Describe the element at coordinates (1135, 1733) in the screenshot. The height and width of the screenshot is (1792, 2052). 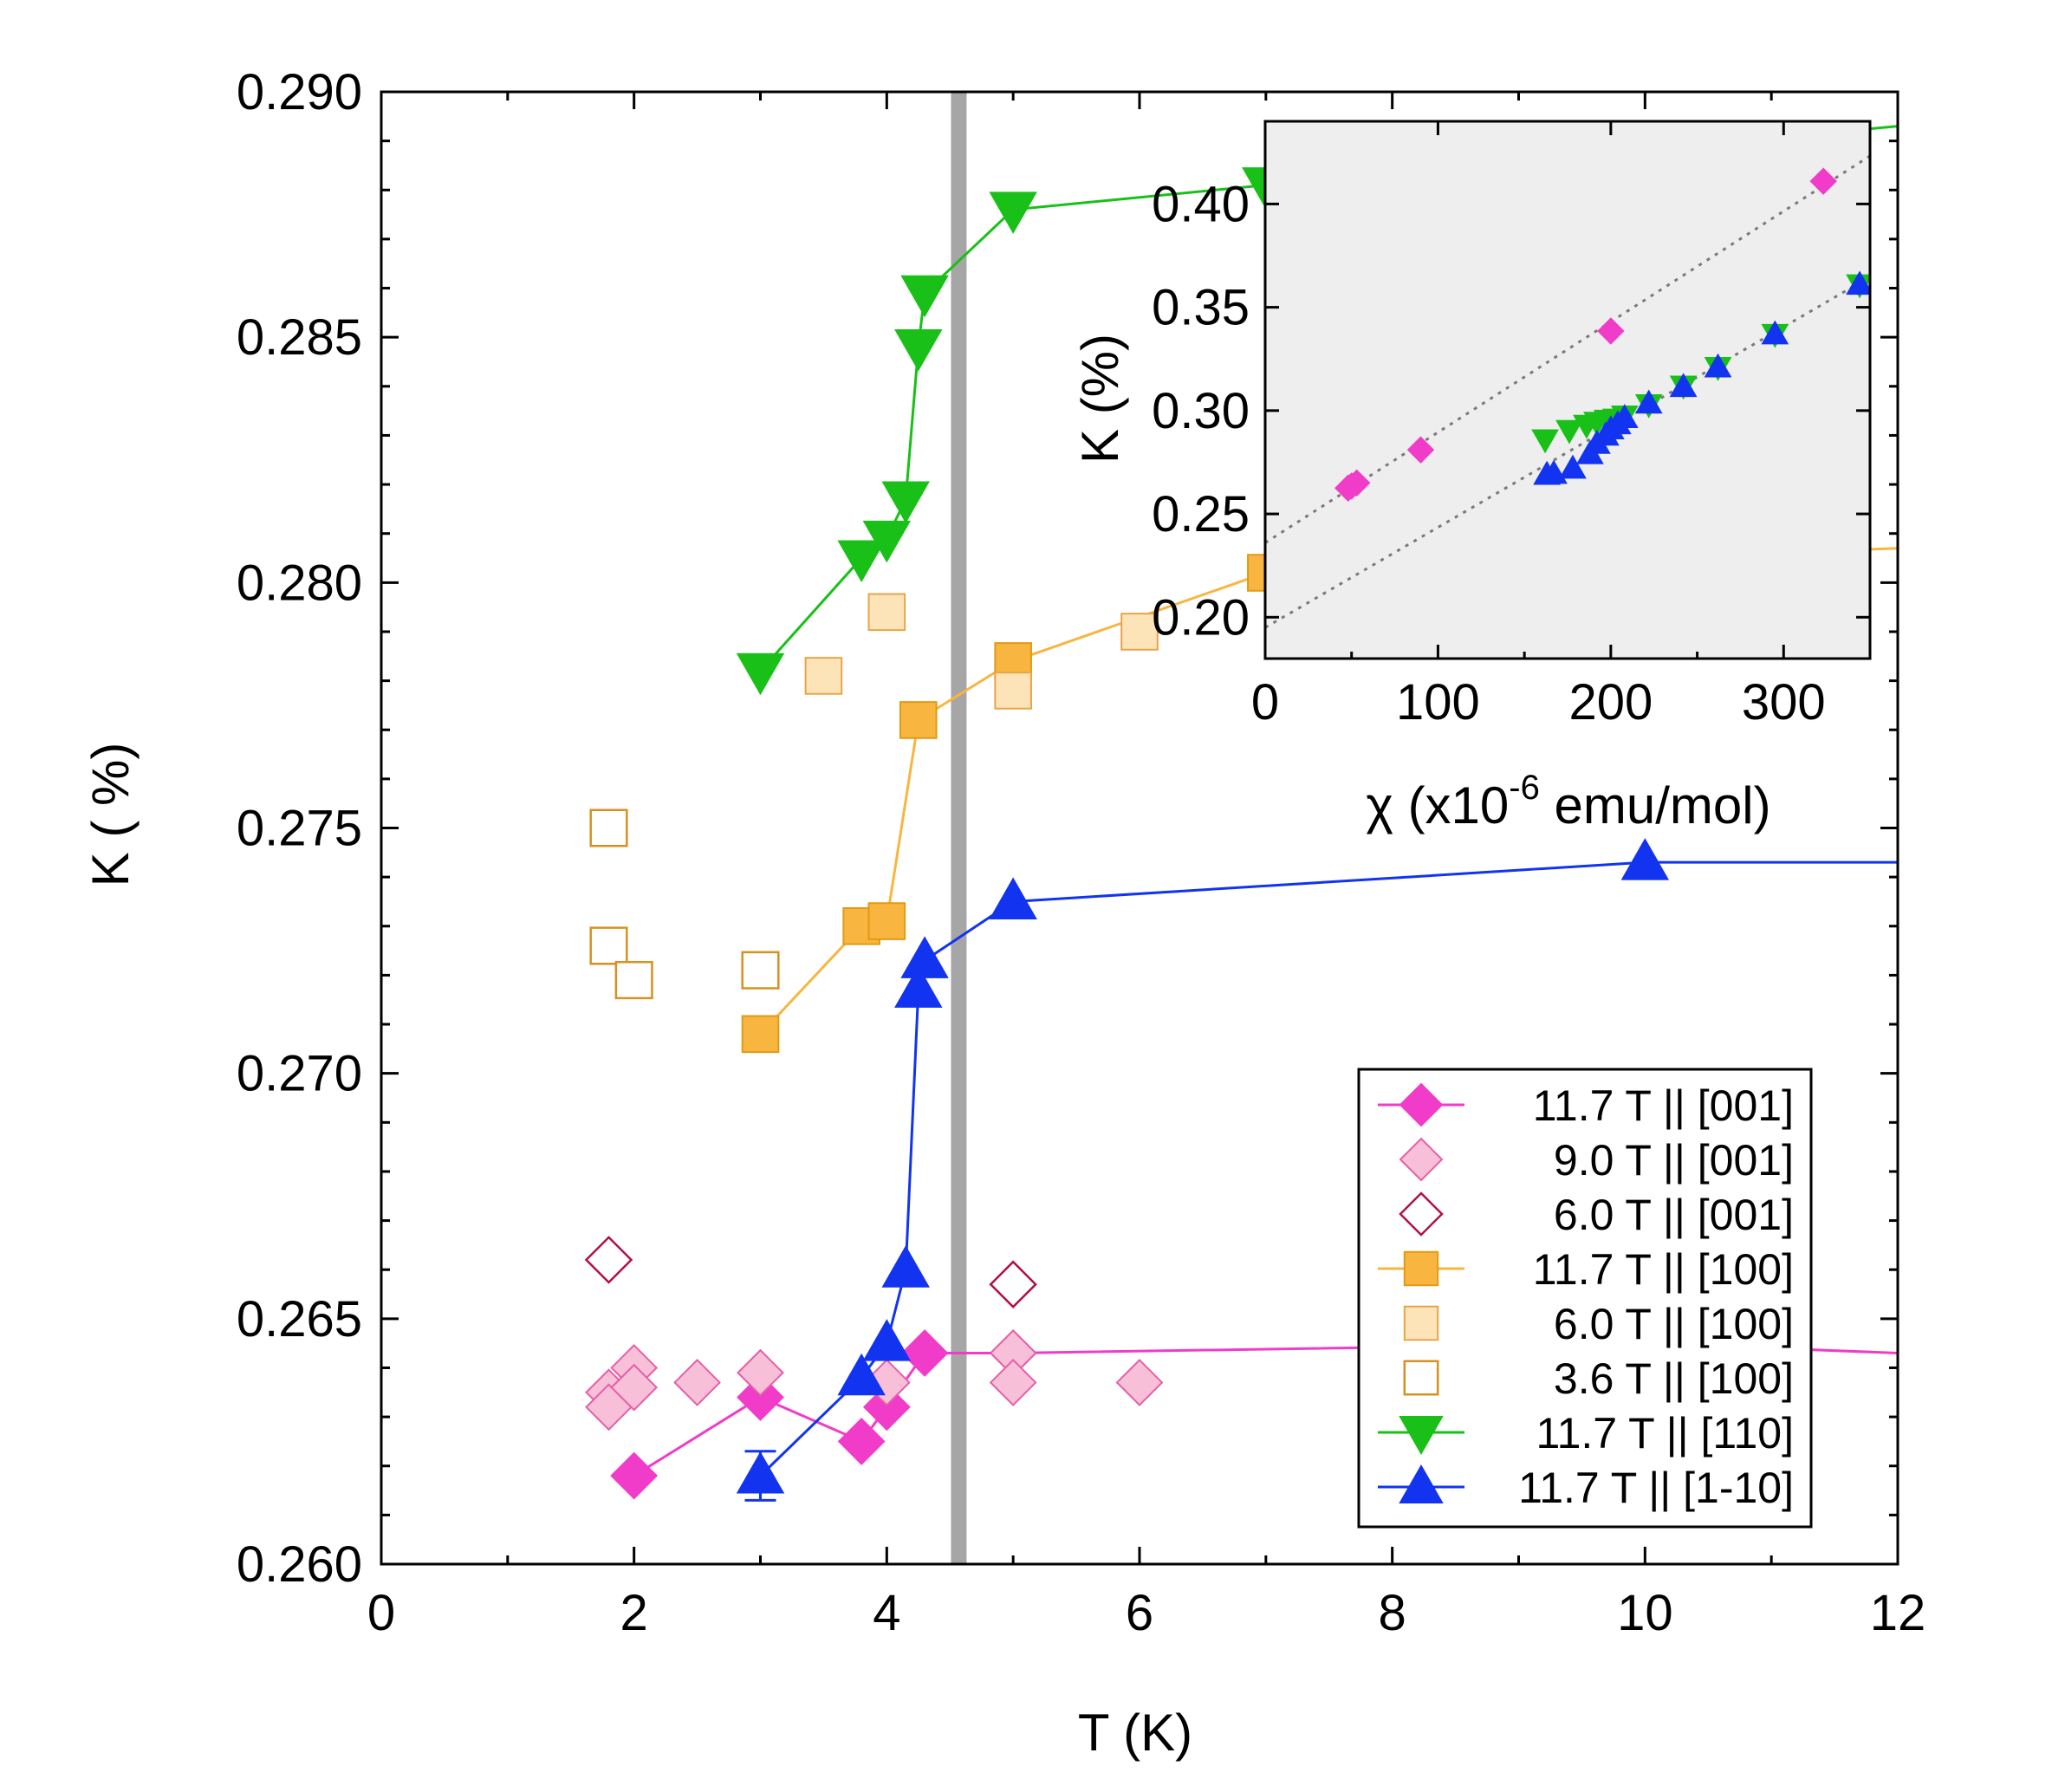
I see `main-x-axis-label: T (K)` at that location.